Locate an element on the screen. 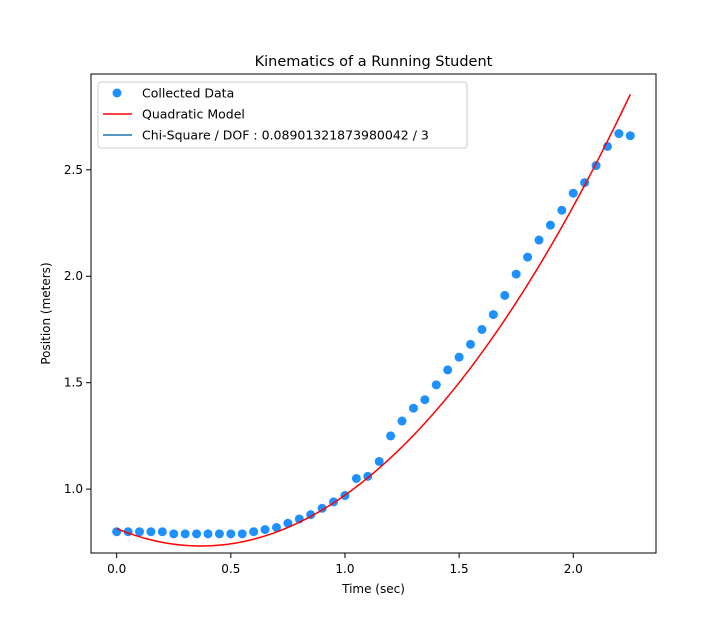 This screenshot has width=728, height=624. x-tick-label: 0.0 is located at coordinates (116, 569).